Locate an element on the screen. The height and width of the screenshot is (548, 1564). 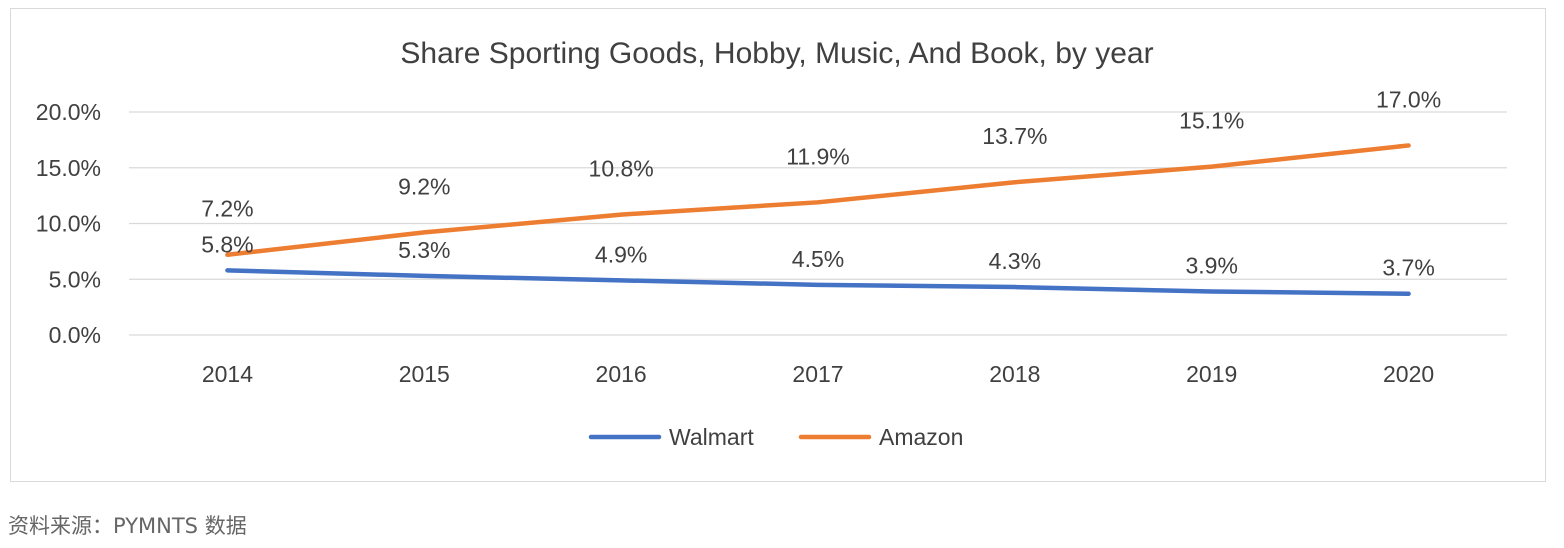
y-tick-label: 0.0% is located at coordinates (75, 335).